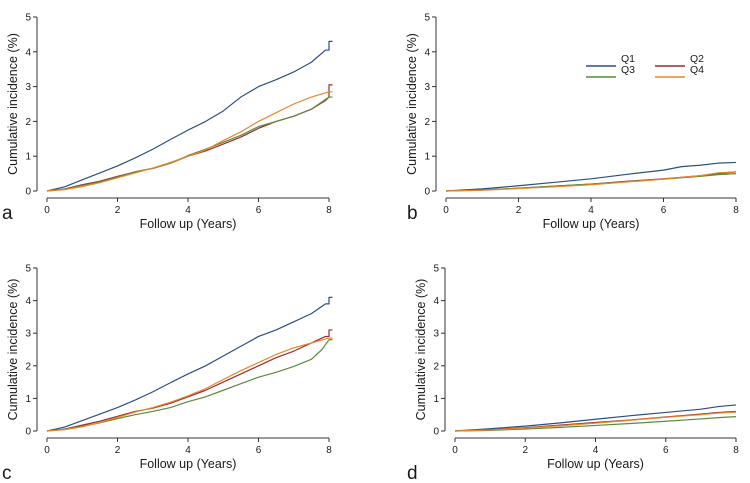 The image size is (750, 483). What do you see at coordinates (628, 59) in the screenshot?
I see `legend-label-q1: Q1` at bounding box center [628, 59].